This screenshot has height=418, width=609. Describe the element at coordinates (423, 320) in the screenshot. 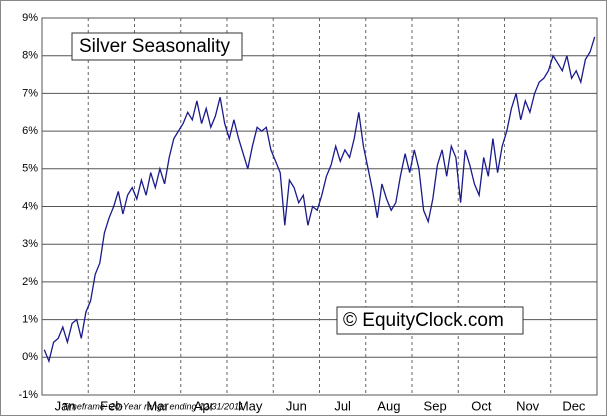

I see `watermark: © EquityClock.com` at that location.